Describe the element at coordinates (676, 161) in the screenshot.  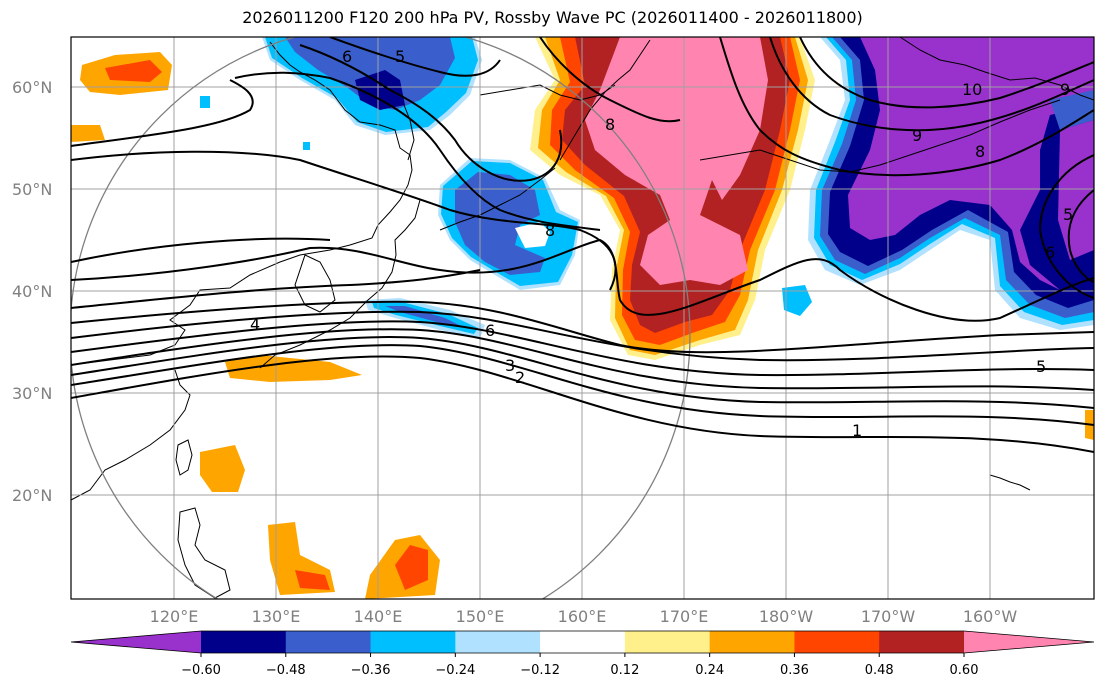
I see `ridge-pink-fill` at that location.